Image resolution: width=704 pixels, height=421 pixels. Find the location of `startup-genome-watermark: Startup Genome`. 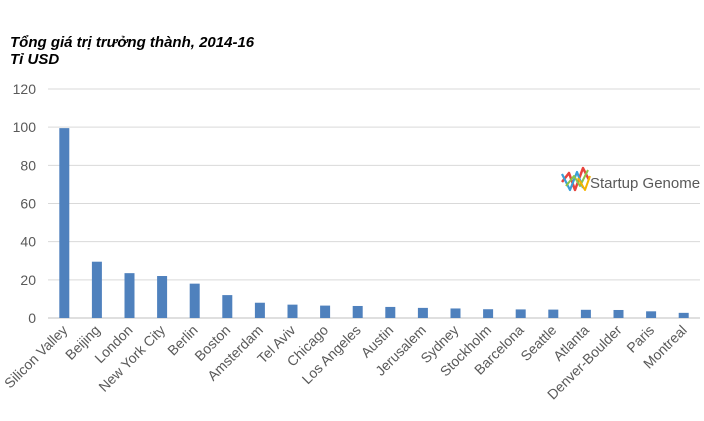

startup-genome-watermark: Startup Genome is located at coordinates (630, 179).